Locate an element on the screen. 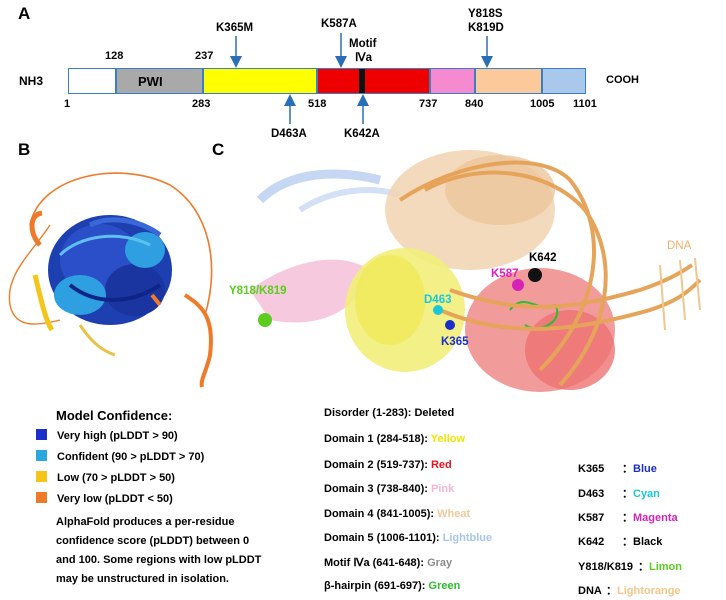 This screenshot has height=600, width=726. position-label: 518 is located at coordinates (317, 104).